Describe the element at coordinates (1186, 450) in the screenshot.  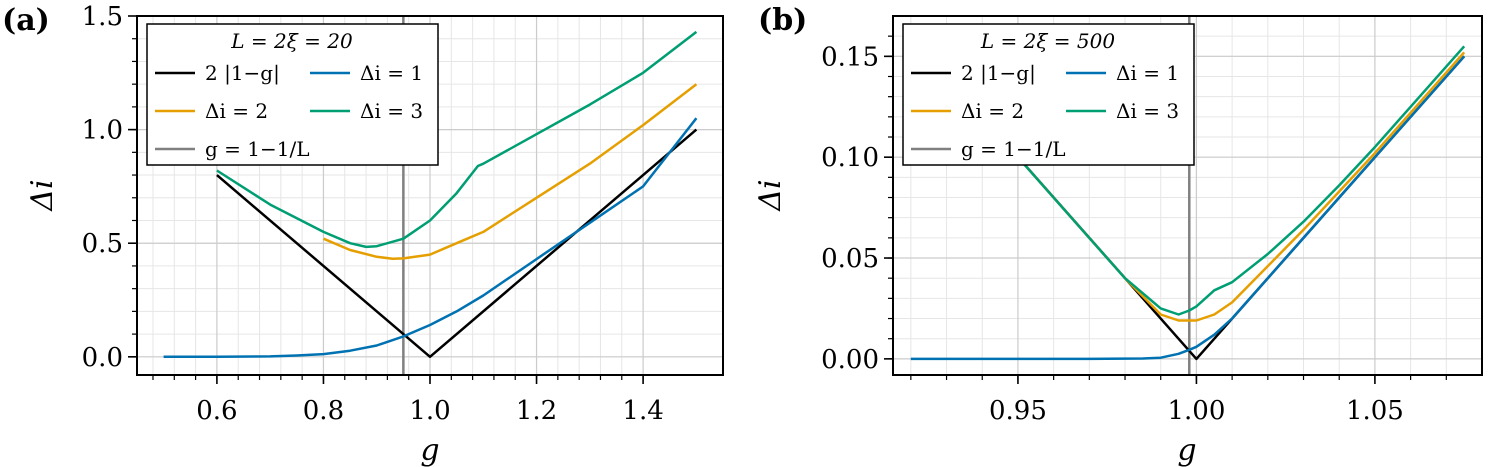
I see `panel-b-xlabel: g` at that location.